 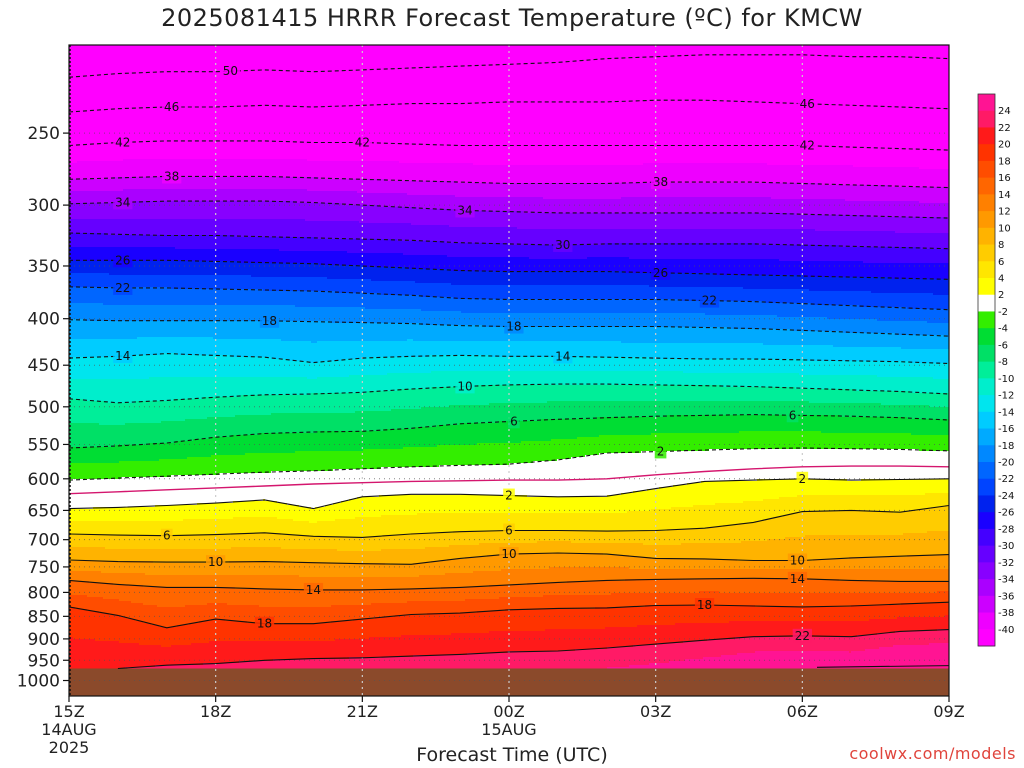 I want to click on colorbar-tick-label: -32, so click(x=1006, y=563).